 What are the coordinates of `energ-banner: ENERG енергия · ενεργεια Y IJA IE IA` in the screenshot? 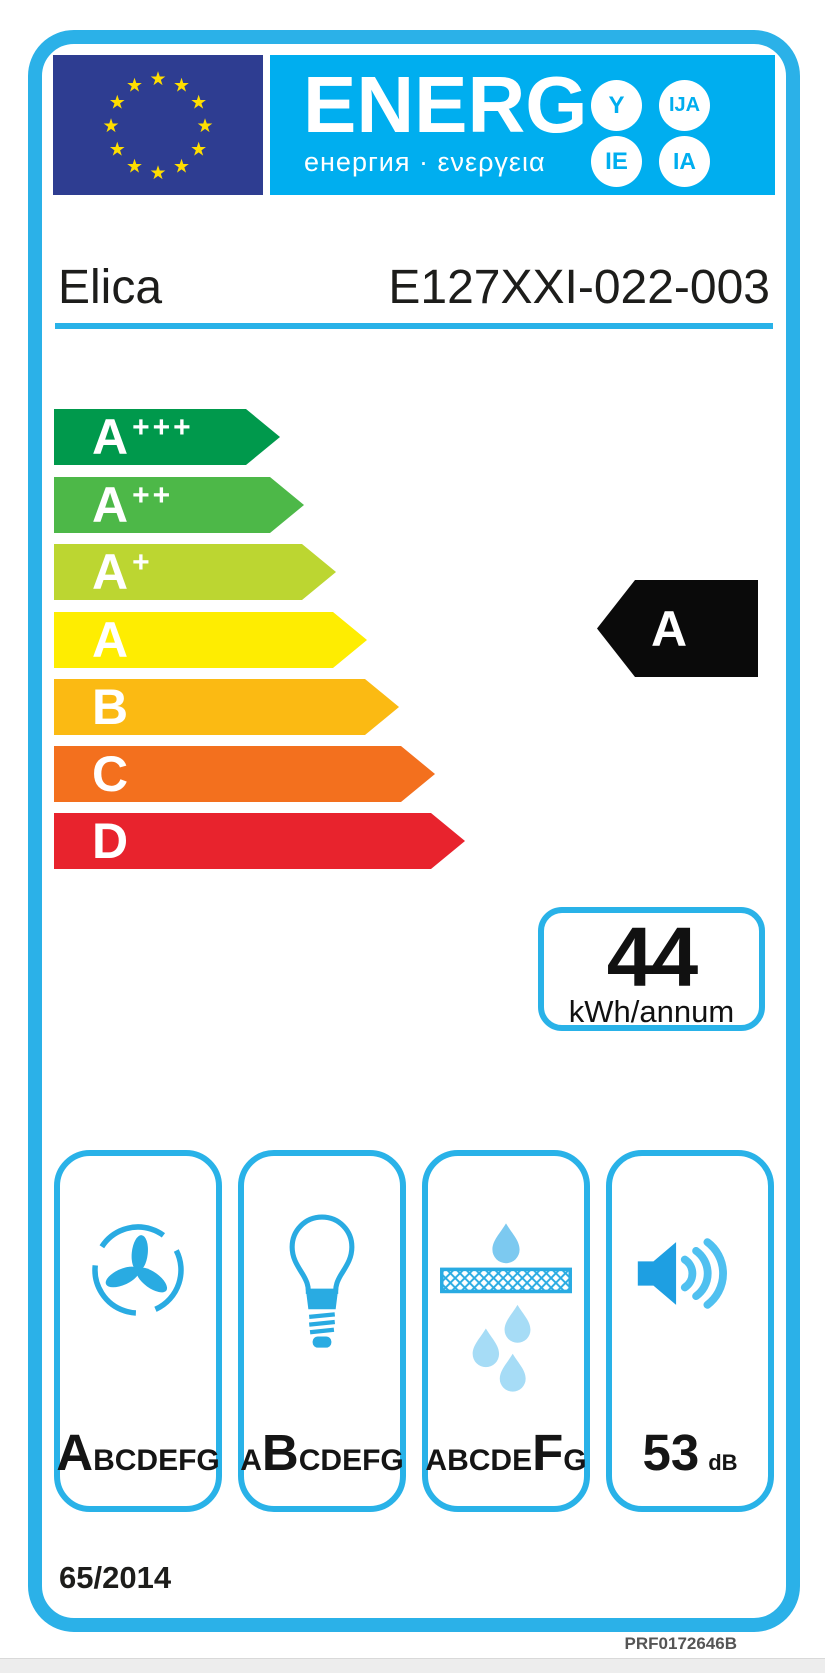 It's located at (522, 125).